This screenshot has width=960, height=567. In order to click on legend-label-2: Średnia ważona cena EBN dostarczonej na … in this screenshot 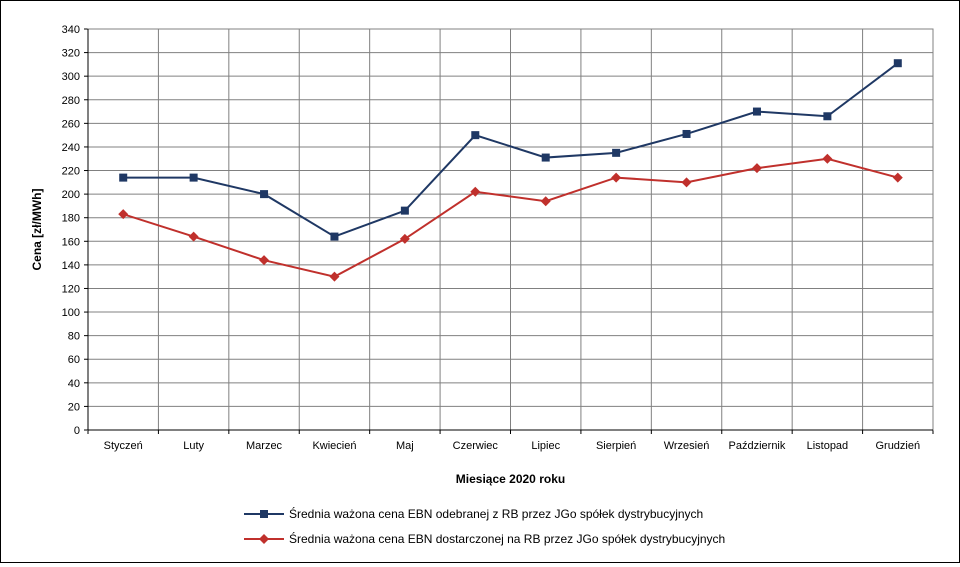, I will do `click(507, 538)`.